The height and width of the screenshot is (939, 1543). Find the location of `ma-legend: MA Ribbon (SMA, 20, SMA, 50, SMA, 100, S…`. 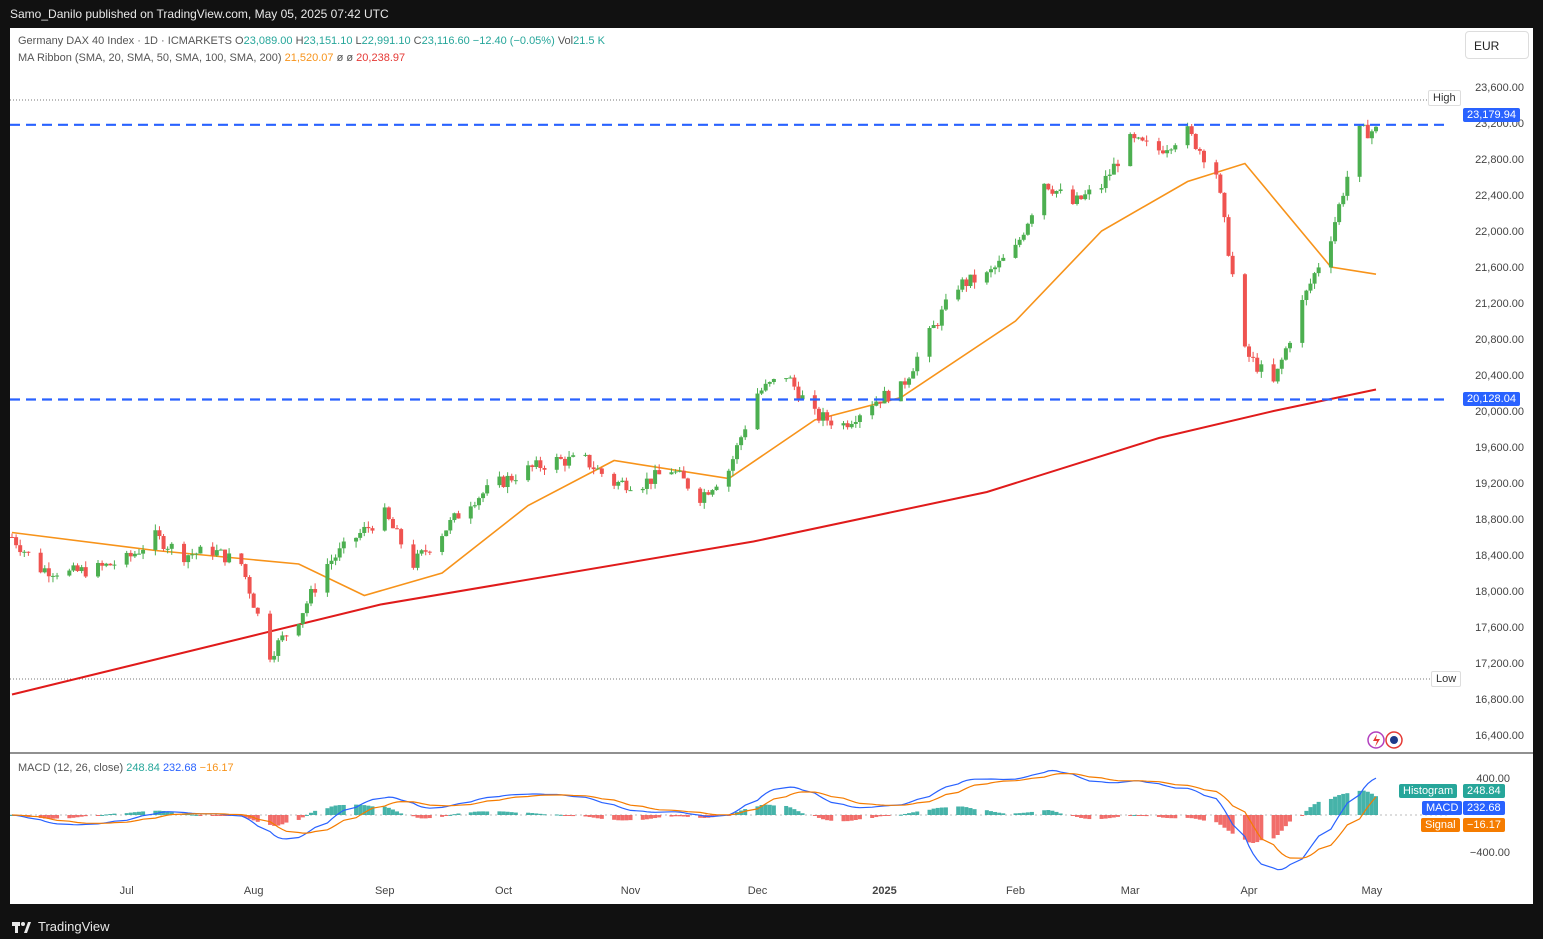

ma-legend: MA Ribbon (SMA, 20, SMA, 50, SMA, 100, S… is located at coordinates (211, 58).